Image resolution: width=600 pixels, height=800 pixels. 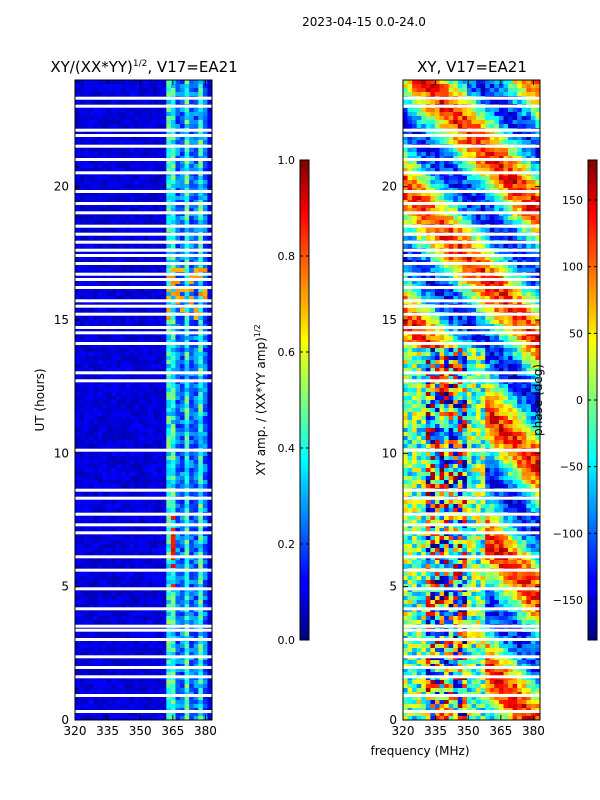 I want to click on amp-x-tick-label: 335, so click(x=107, y=731).